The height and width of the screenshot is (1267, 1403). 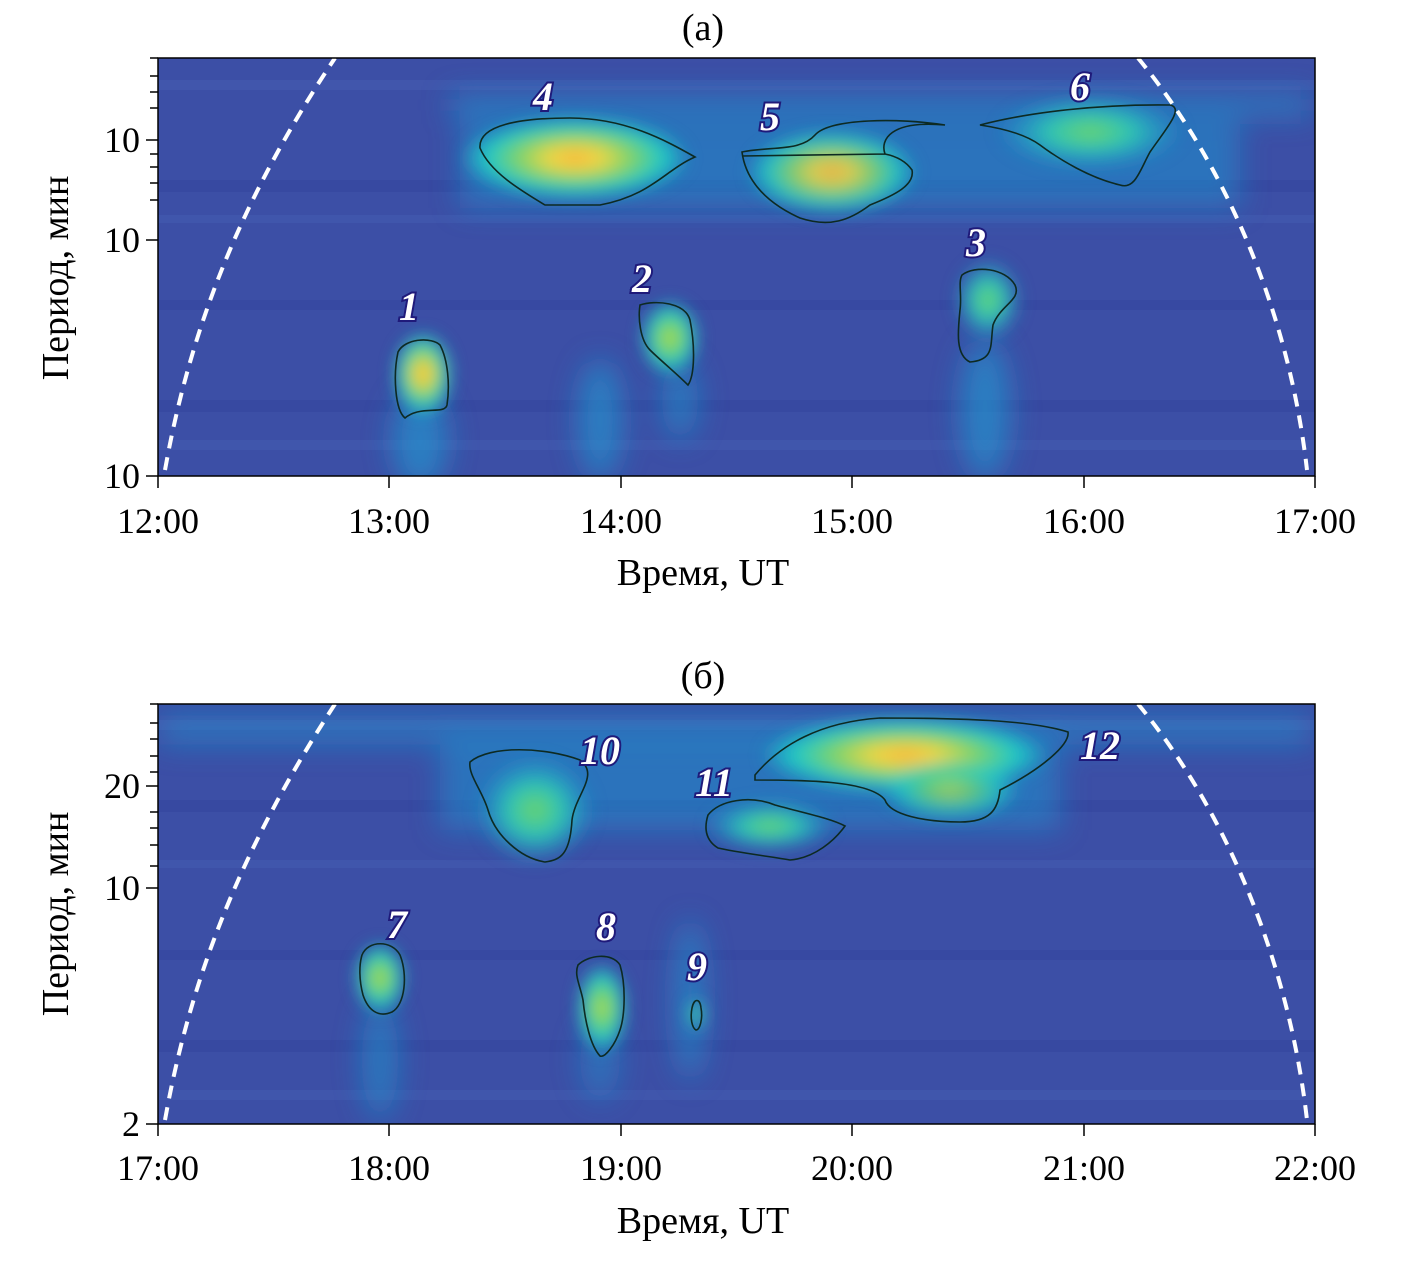 I want to click on xtick-a-1: 13:00, so click(x=389, y=521).